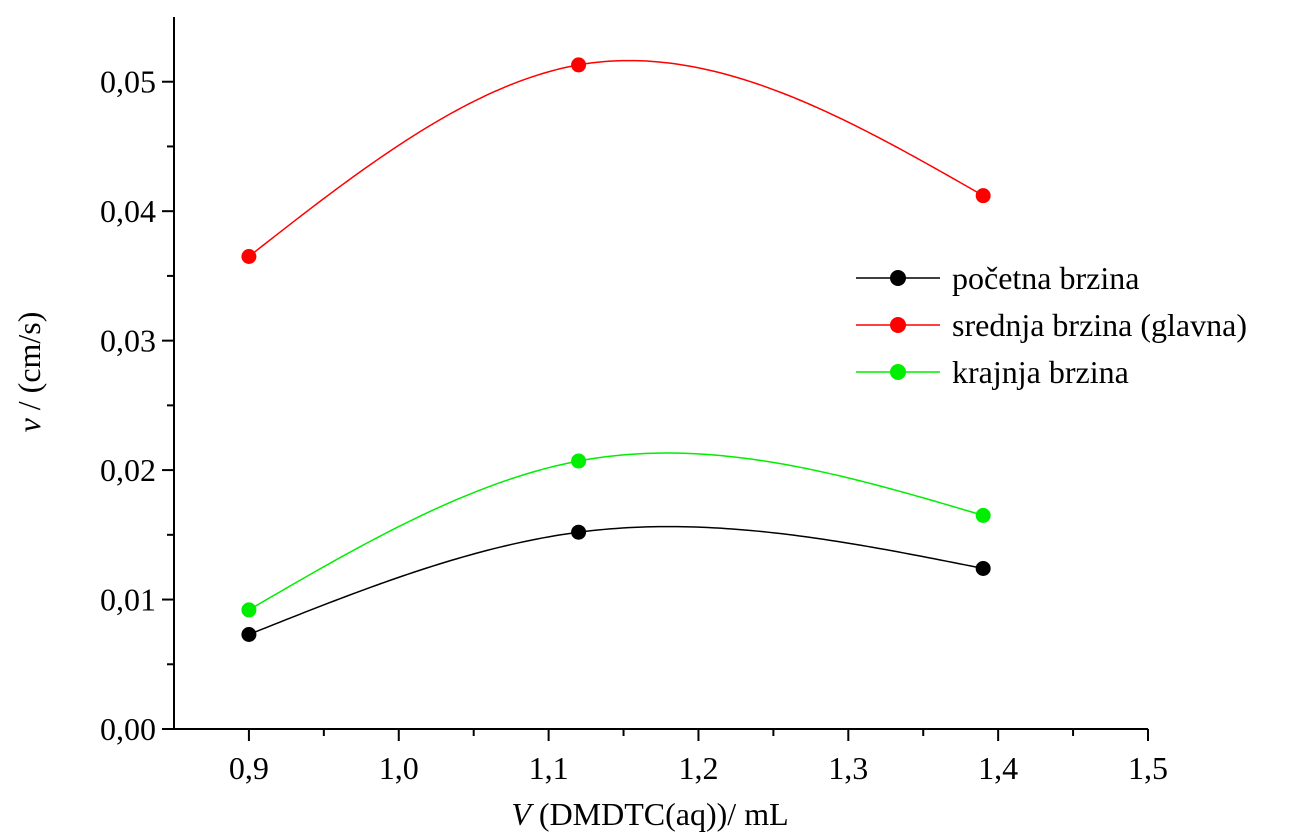 This screenshot has width=1301, height=836. I want to click on x-tick-label: 0,9, so click(249, 768).